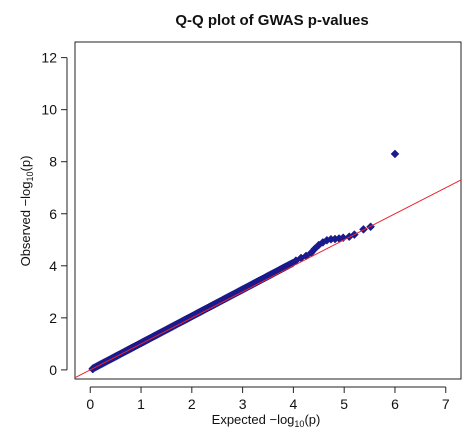 This screenshot has height=432, width=474. Describe the element at coordinates (141, 404) in the screenshot. I see `x-tick-label: 1` at that location.